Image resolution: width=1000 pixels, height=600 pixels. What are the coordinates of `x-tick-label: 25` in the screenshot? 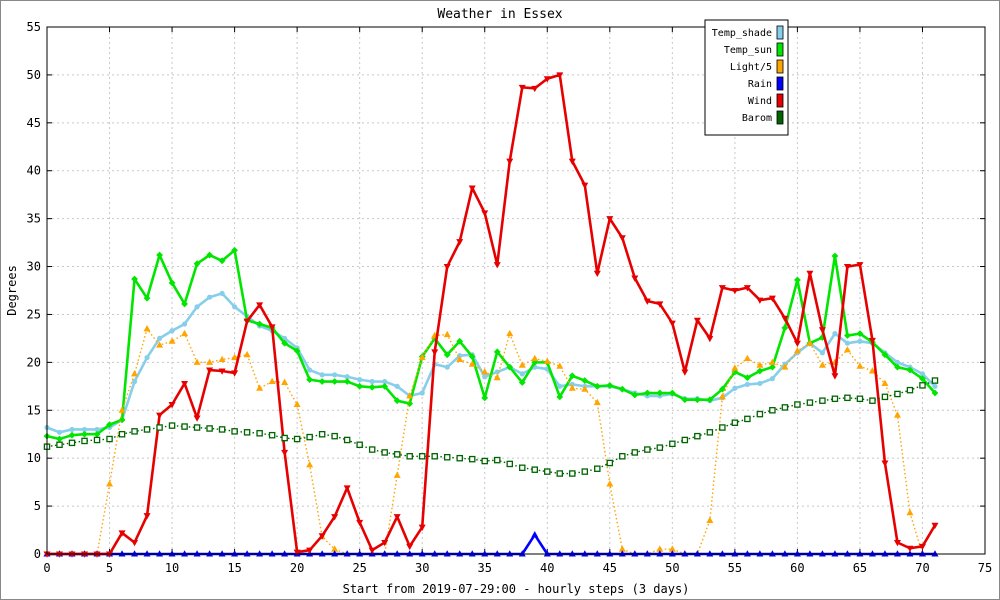 It's located at (359, 568).